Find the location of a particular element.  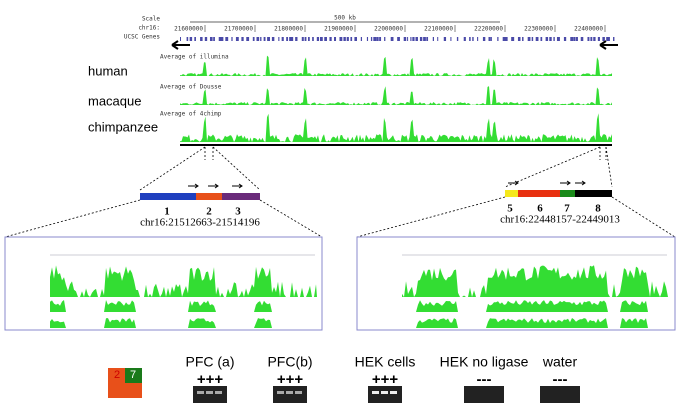

key-label: 2 is located at coordinates (117, 375).